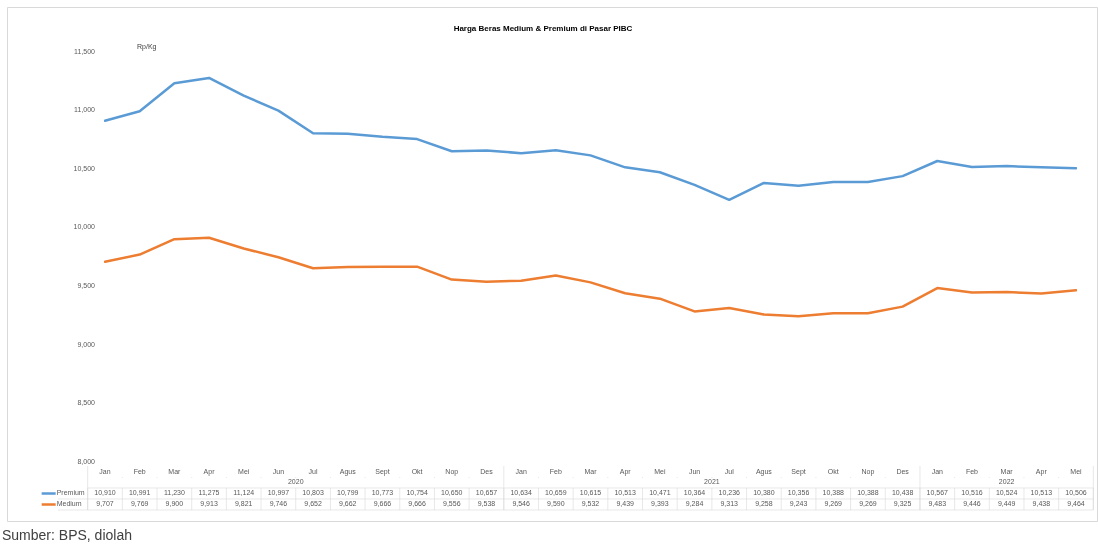 The height and width of the screenshot is (548, 1098). I want to click on text: Sumber: BPS, diolah, so click(67, 534).